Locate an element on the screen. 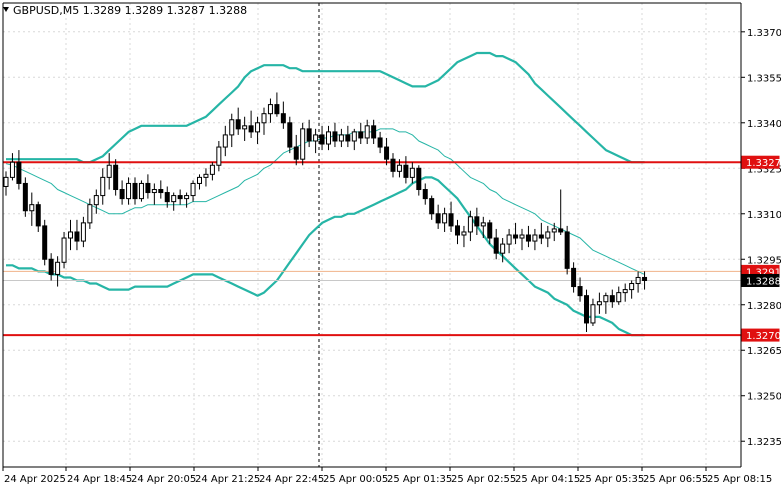 This screenshot has width=781, height=489. x-tick-label: 25 Apr 04:15 is located at coordinates (547, 479).